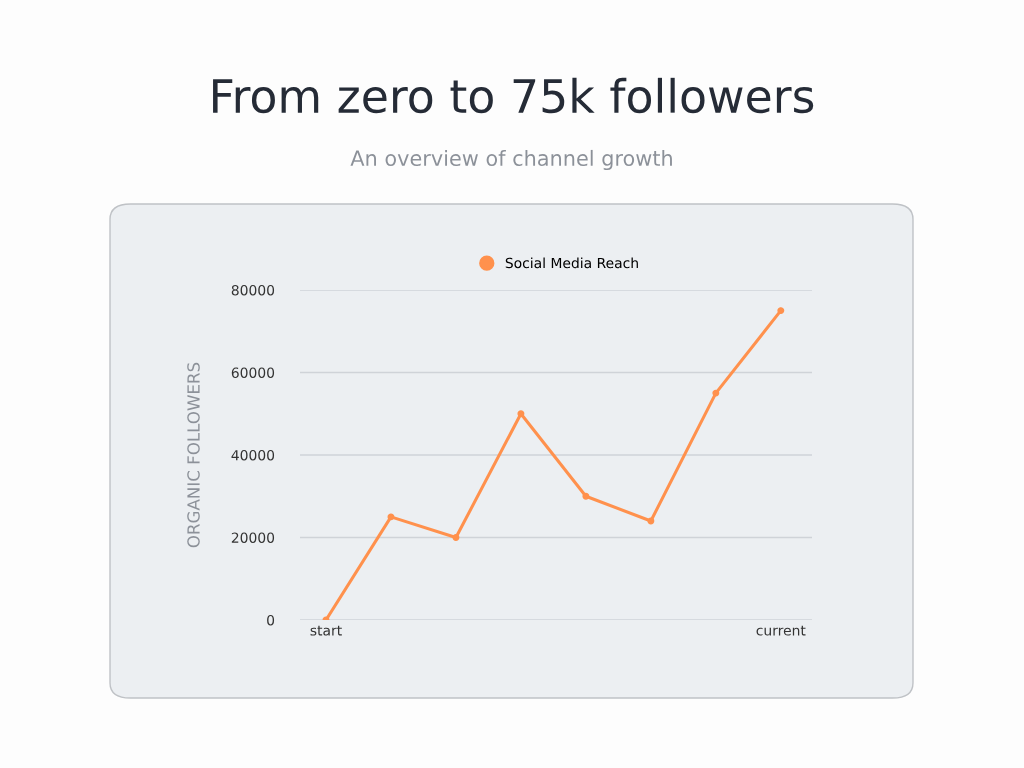  What do you see at coordinates (253, 290) in the screenshot?
I see `y-tick-label: 80000` at bounding box center [253, 290].